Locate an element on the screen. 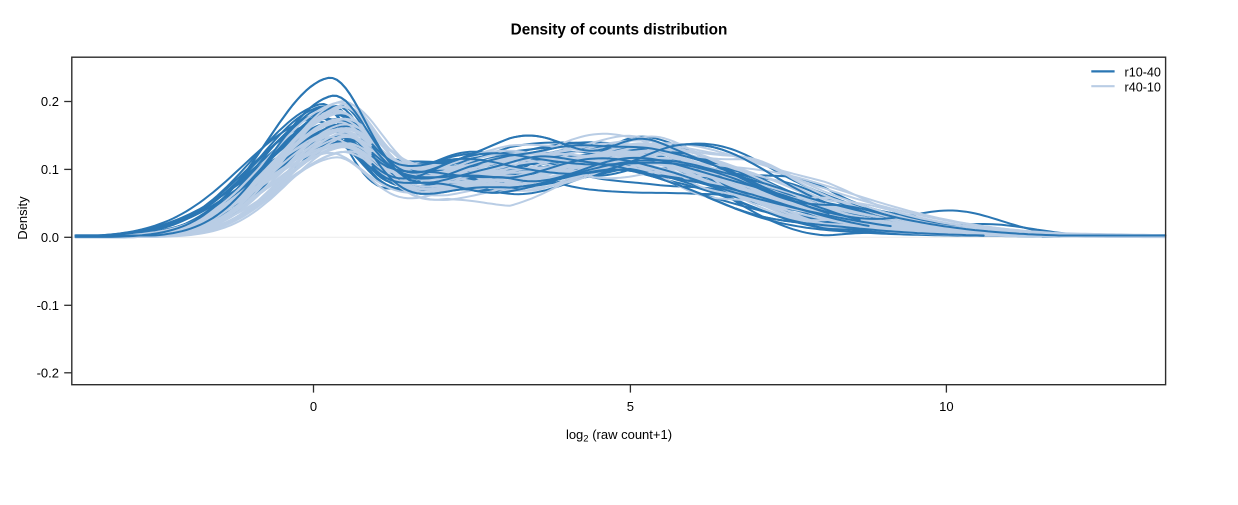 This screenshot has width=1238, height=505. svg-text: -0.2 is located at coordinates (48, 372).